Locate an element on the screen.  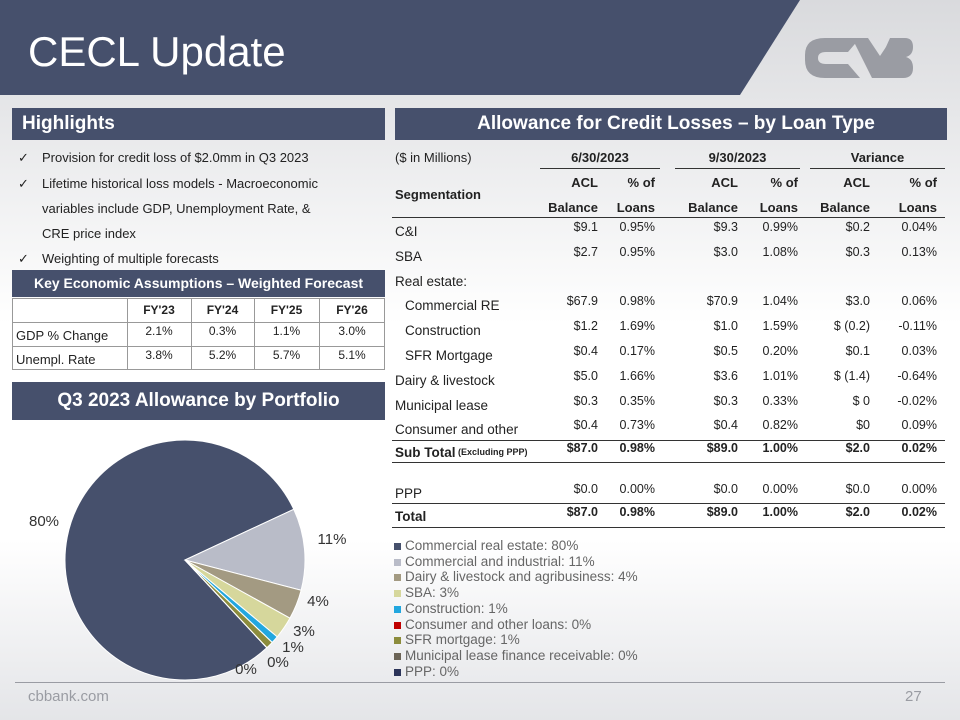
cell: 1.00% is located at coordinates (780, 448).